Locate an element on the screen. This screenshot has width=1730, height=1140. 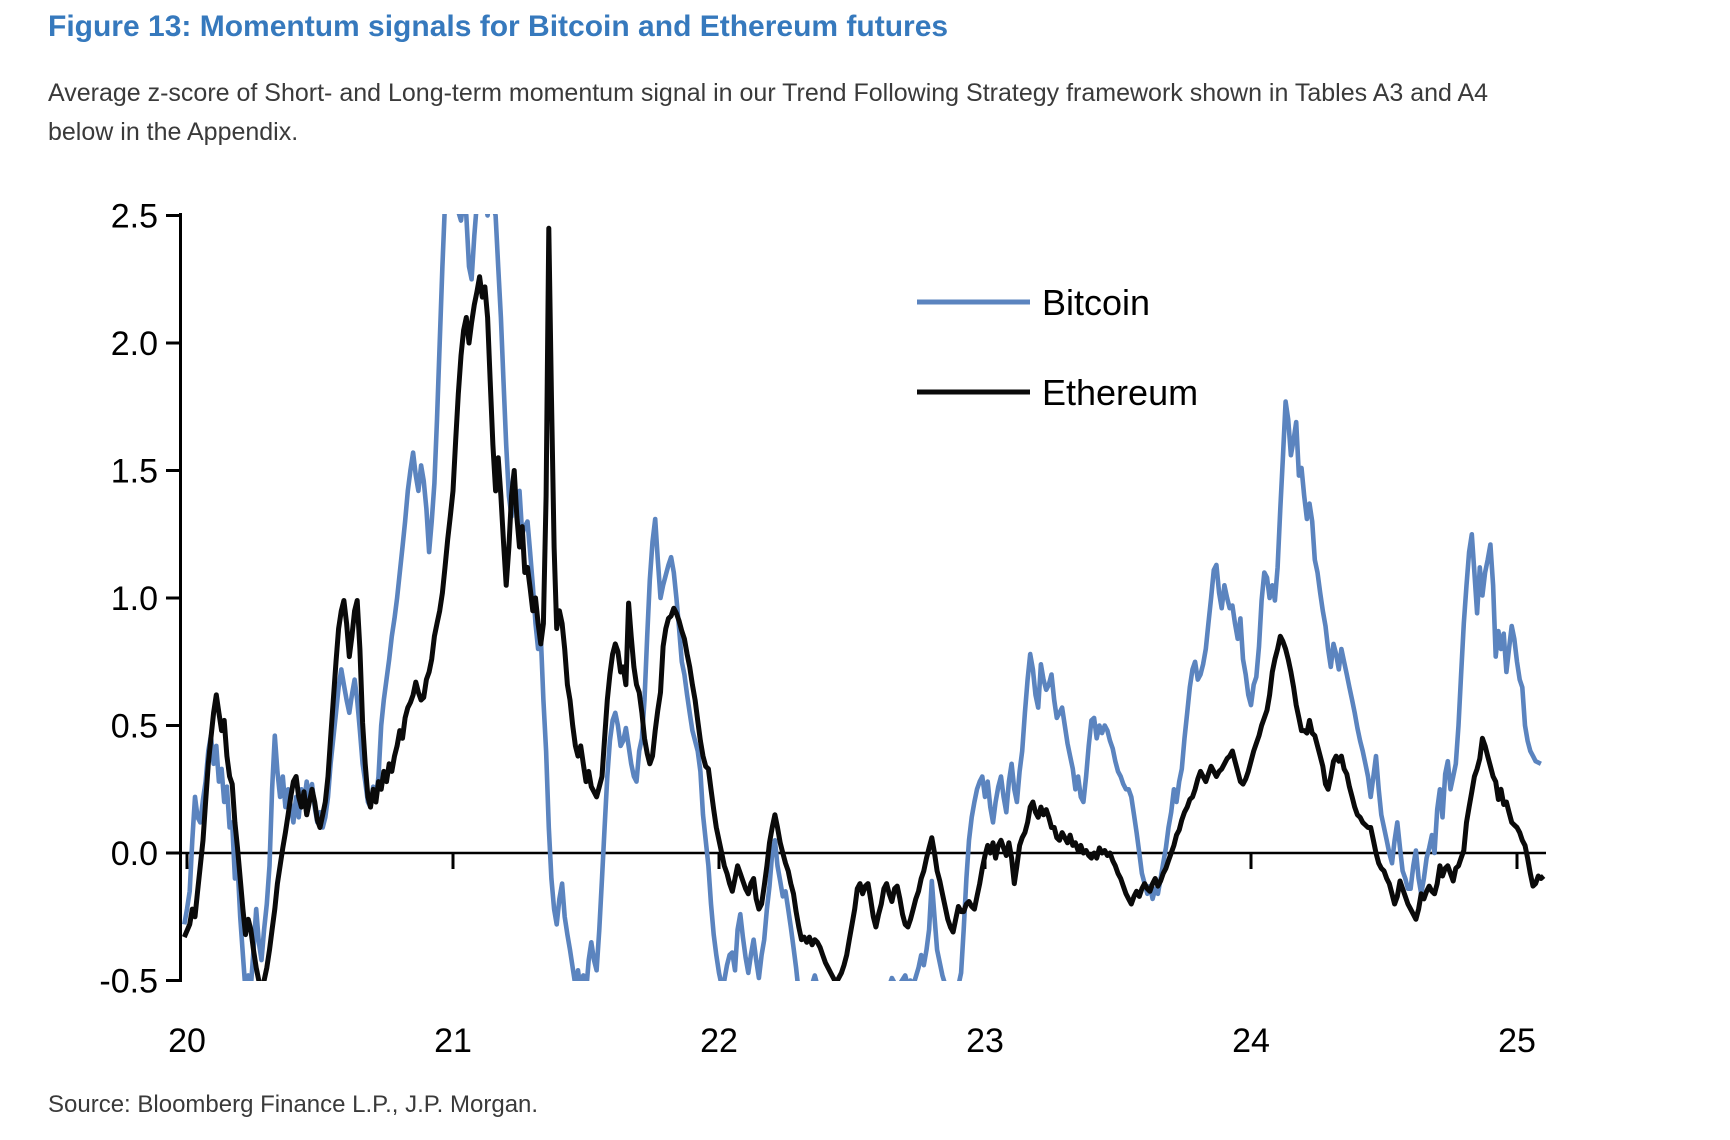
x-tick-label-23: 23 is located at coordinates (985, 1041).